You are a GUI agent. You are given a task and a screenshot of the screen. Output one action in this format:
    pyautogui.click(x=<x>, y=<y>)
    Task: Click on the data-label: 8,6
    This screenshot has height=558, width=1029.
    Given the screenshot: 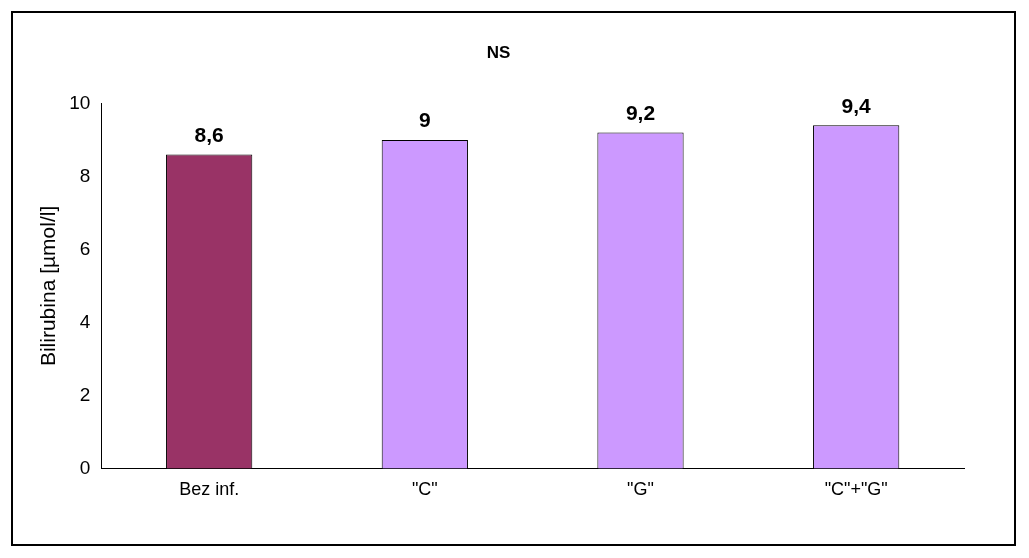 What is the action you would take?
    pyautogui.click(x=209, y=134)
    